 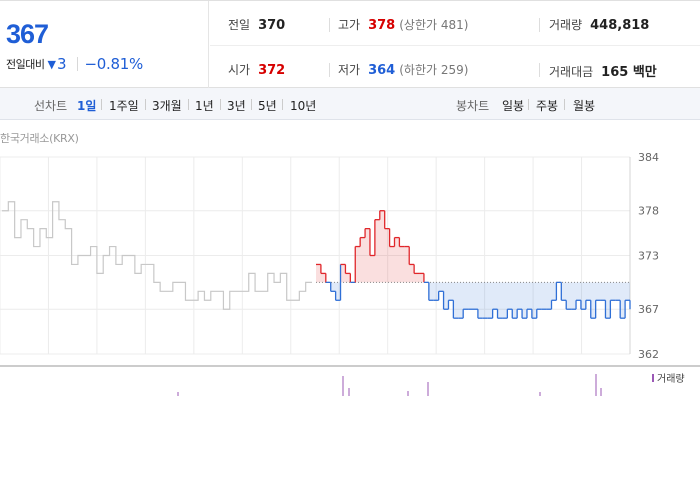 I want to click on amount-label: 거래대금, so click(x=571, y=72).